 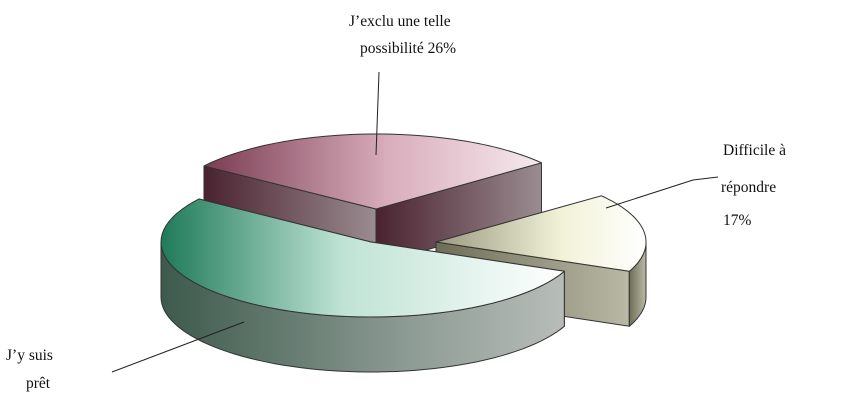 What do you see at coordinates (402, 35) in the screenshot?
I see `slice-label-exclu: J’exclu une telle possibilité 26%` at bounding box center [402, 35].